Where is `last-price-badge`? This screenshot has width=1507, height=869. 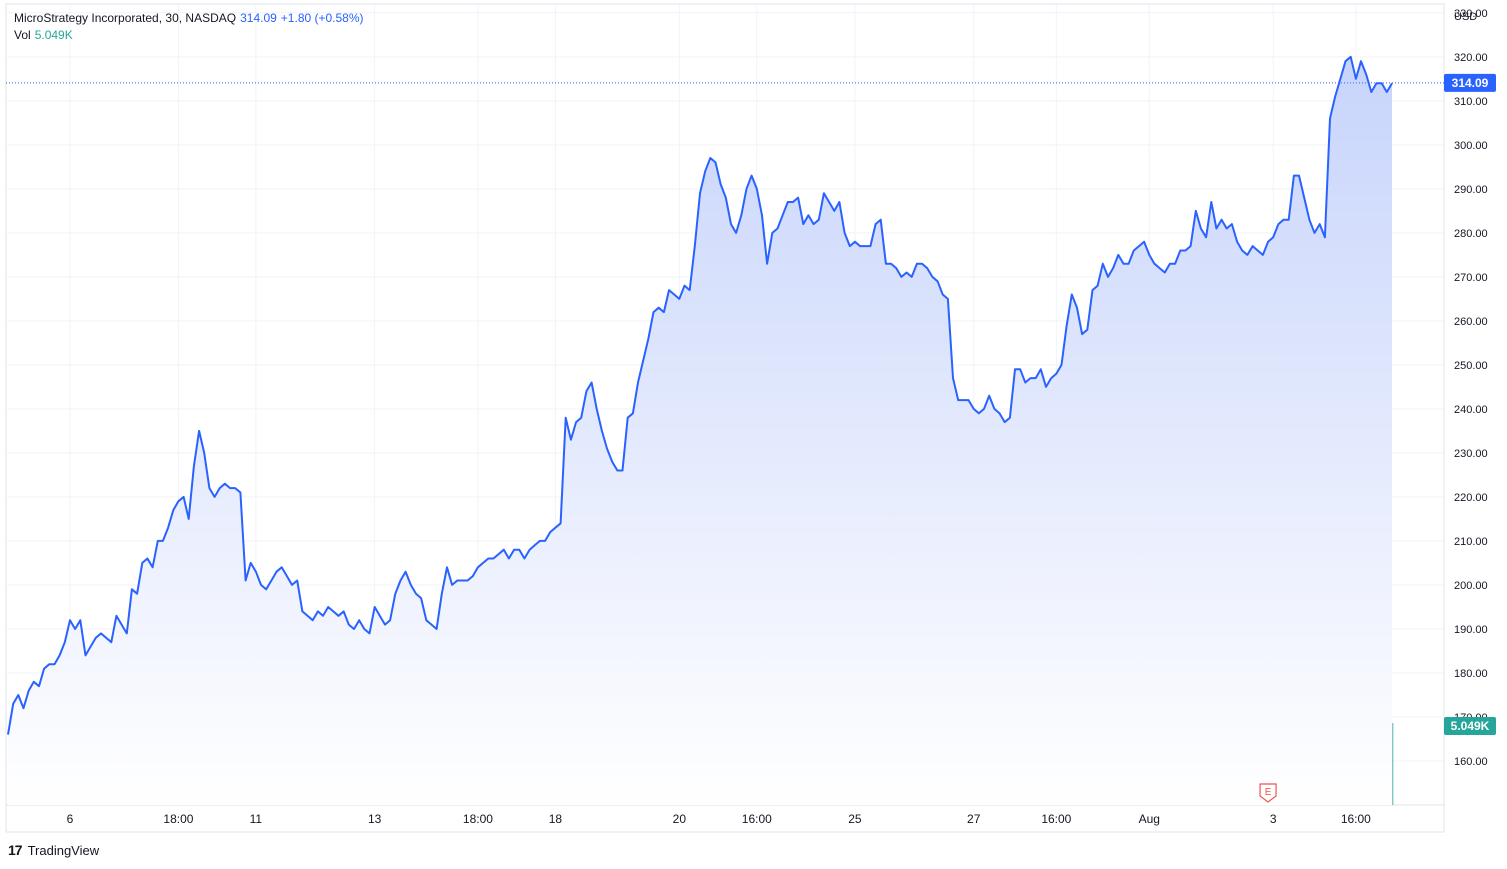
last-price-badge is located at coordinates (1470, 82).